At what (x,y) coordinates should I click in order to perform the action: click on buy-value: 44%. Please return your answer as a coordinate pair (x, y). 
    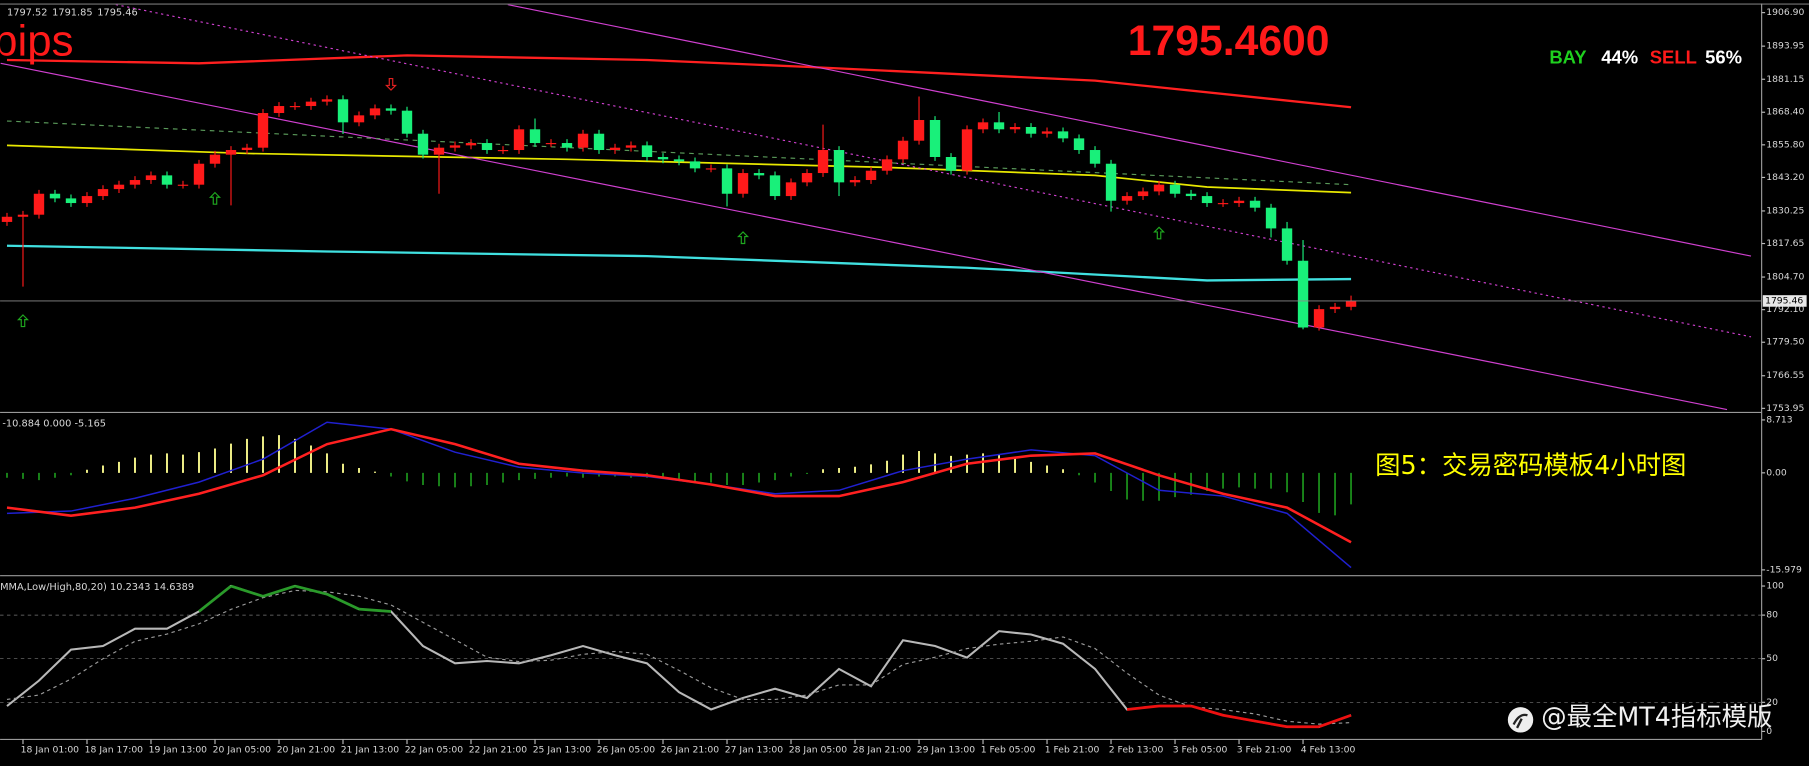
    Looking at the image, I should click on (1619, 57).